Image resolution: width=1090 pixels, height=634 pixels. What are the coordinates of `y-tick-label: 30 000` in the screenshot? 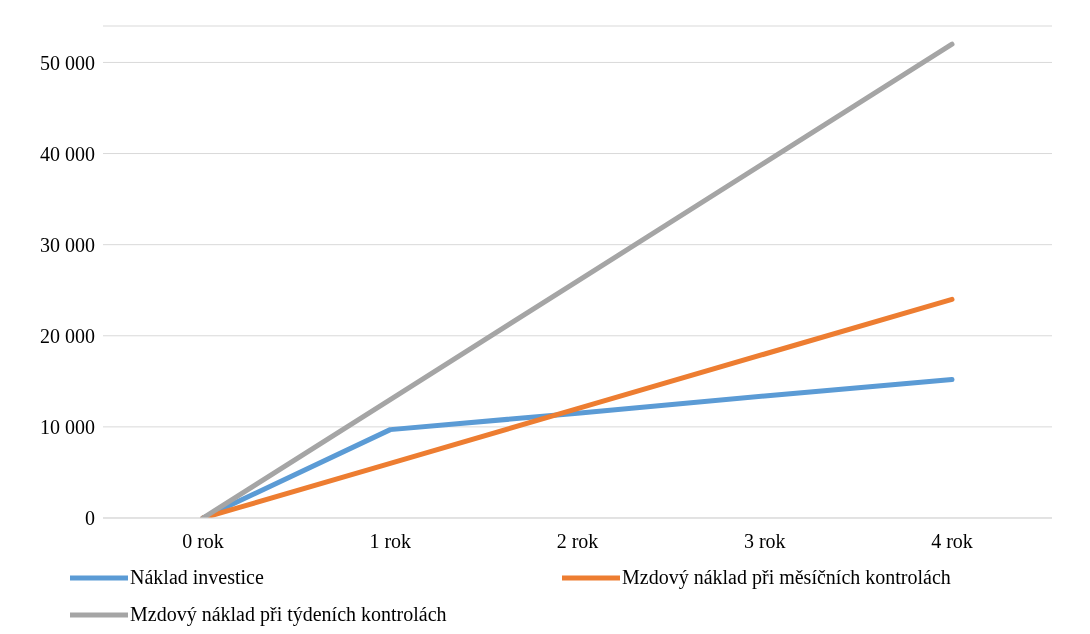 It's located at (67, 244).